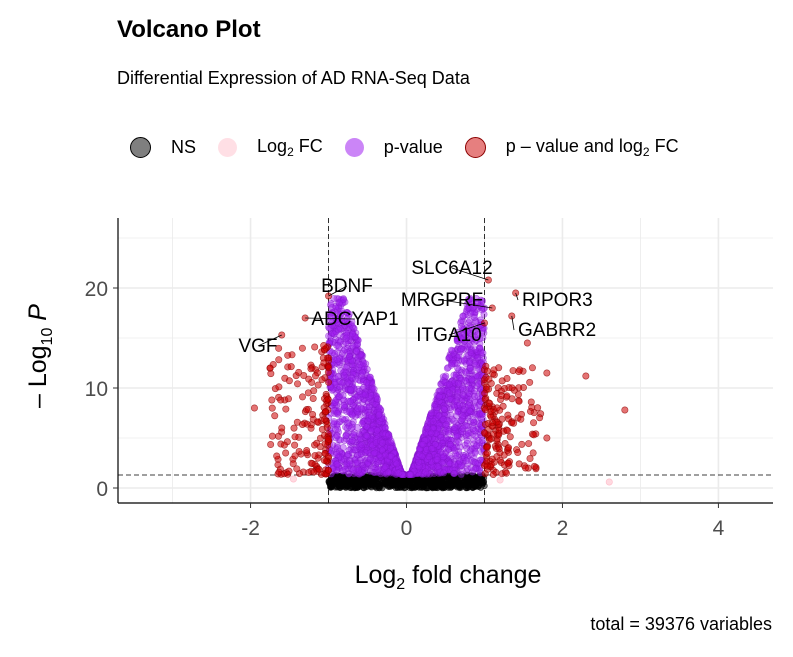  I want to click on legend-label-ns: NS, so click(184, 146).